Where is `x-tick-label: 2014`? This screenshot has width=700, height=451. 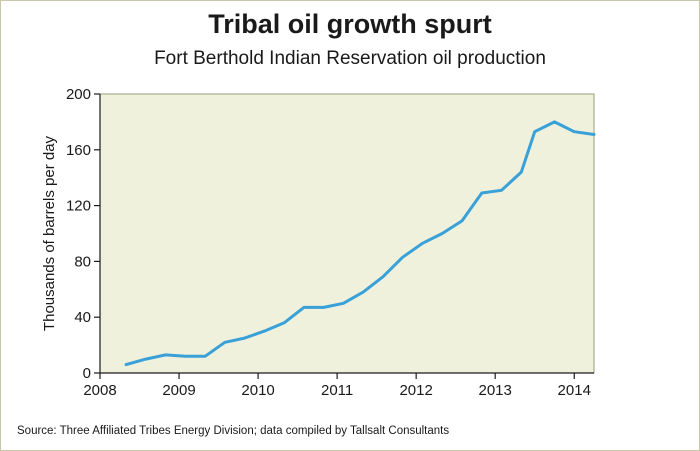 x-tick-label: 2014 is located at coordinates (574, 390).